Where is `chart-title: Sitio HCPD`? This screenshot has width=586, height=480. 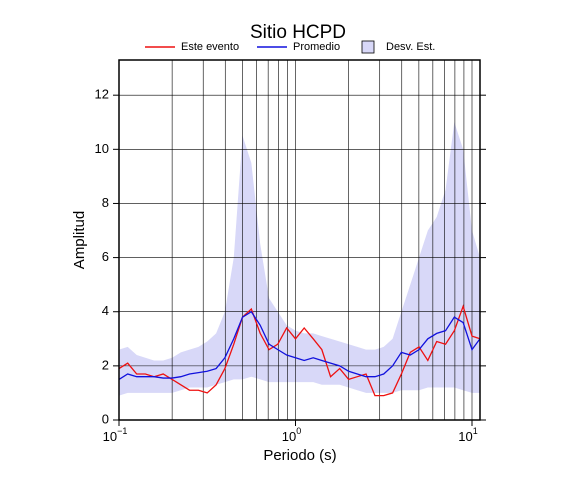
chart-title: Sitio HCPD is located at coordinates (298, 32).